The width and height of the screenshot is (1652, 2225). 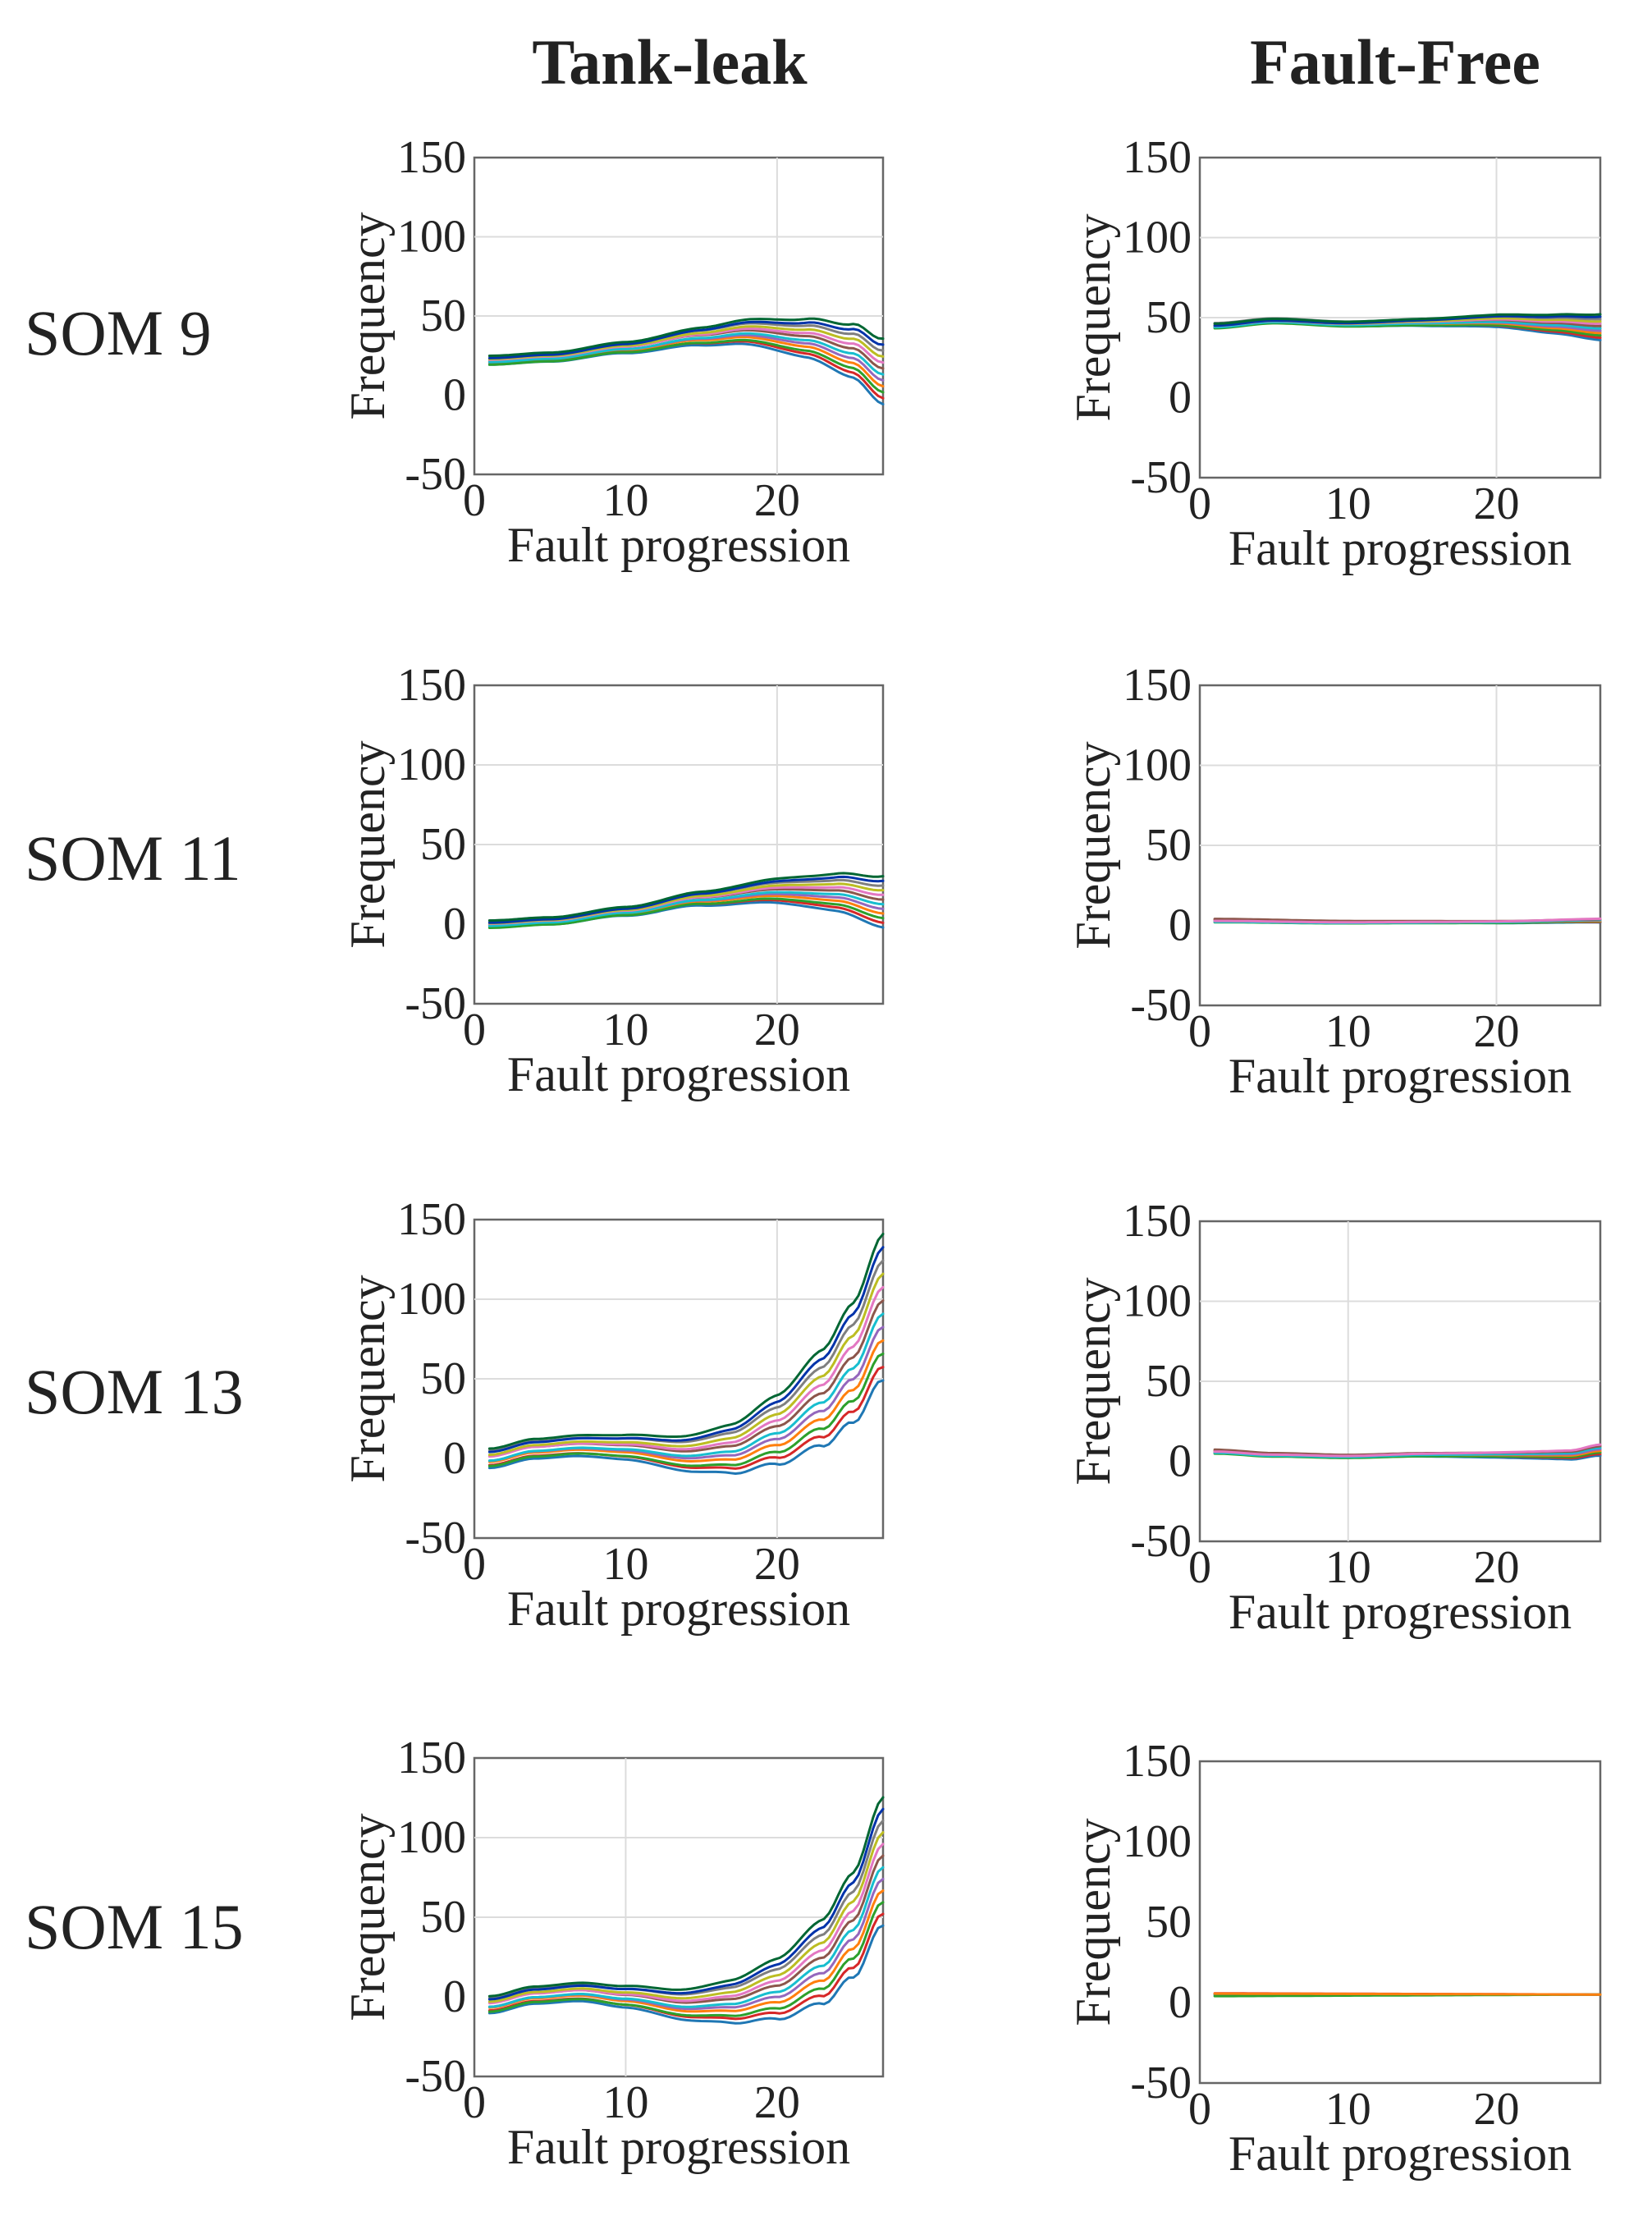 What do you see at coordinates (133, 858) in the screenshot?
I see `row-label-som11: SOM 11` at bounding box center [133, 858].